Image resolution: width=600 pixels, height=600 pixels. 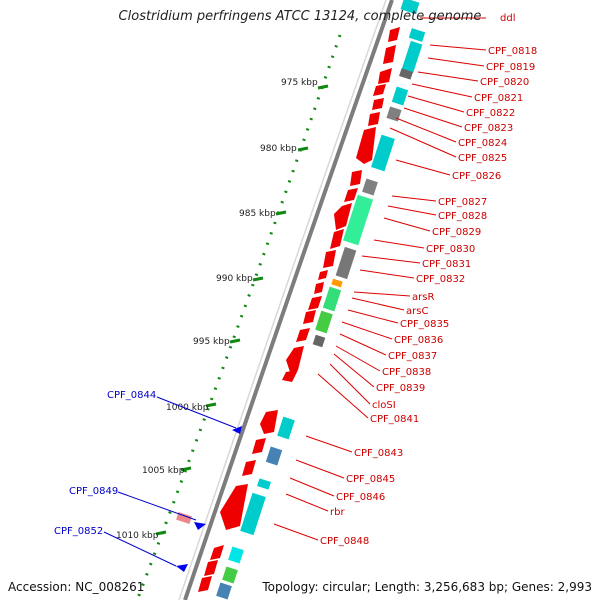 What do you see at coordinates (462, 202) in the screenshot?
I see `gene-label: CPF_0827` at bounding box center [462, 202].